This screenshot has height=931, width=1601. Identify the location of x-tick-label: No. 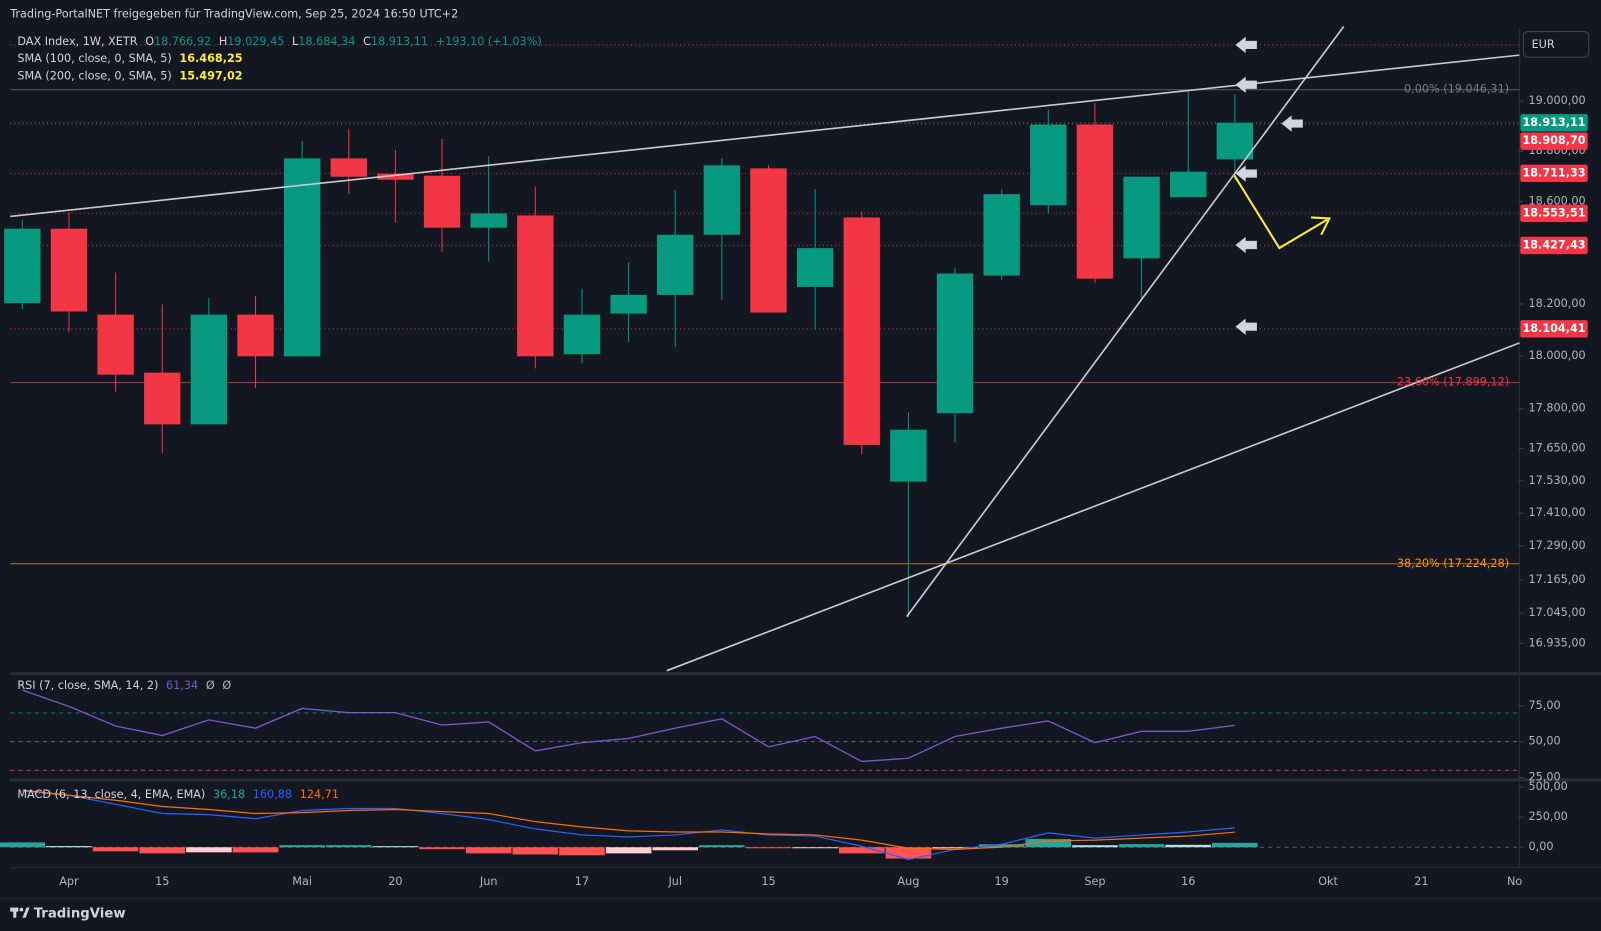
(1514, 881).